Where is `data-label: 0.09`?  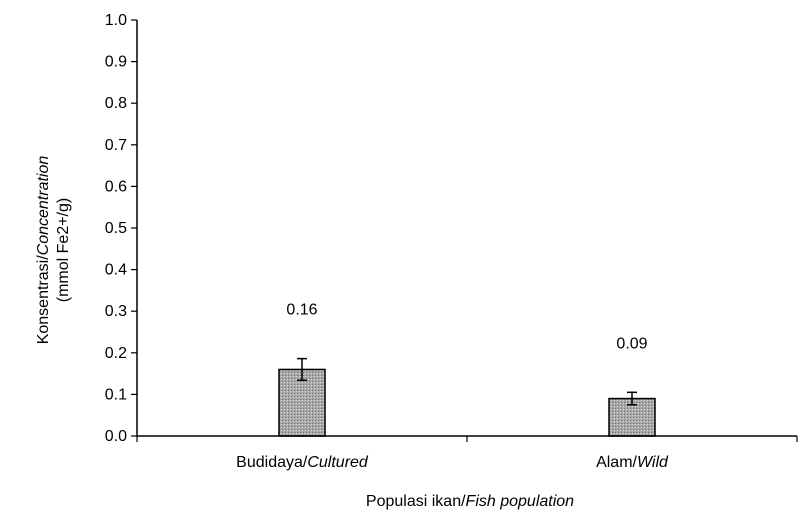 data-label: 0.09 is located at coordinates (631, 343).